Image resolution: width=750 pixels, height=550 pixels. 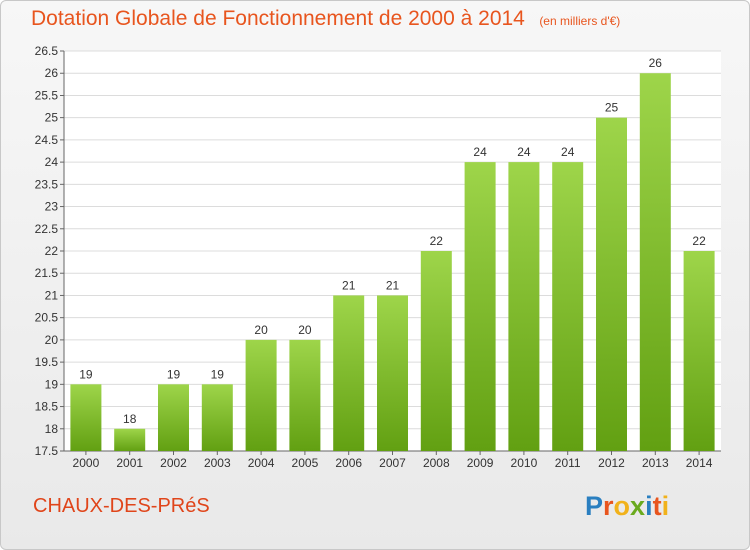 What do you see at coordinates (657, 506) in the screenshot?
I see `logo-letter: t` at bounding box center [657, 506].